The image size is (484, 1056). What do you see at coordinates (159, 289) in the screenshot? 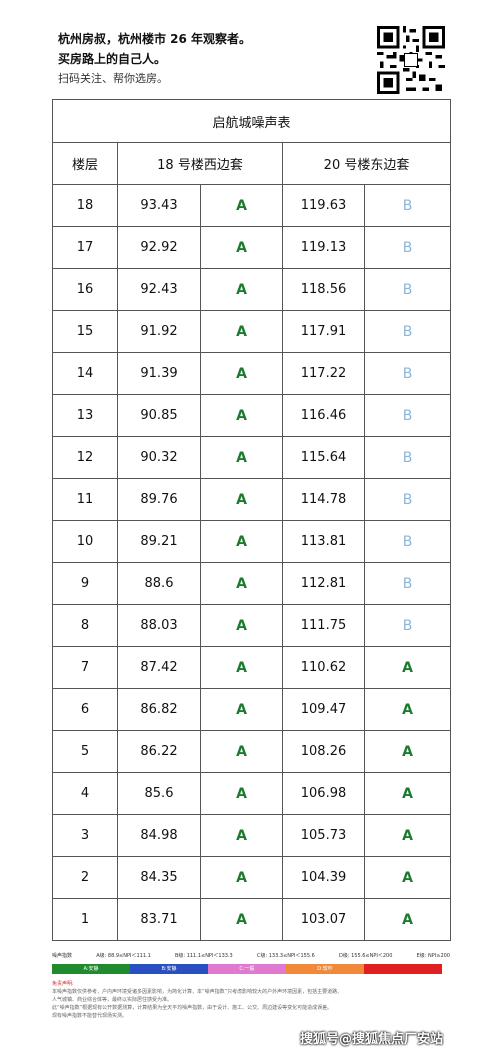
I see `b18-value-cell: 92.43` at bounding box center [159, 289].